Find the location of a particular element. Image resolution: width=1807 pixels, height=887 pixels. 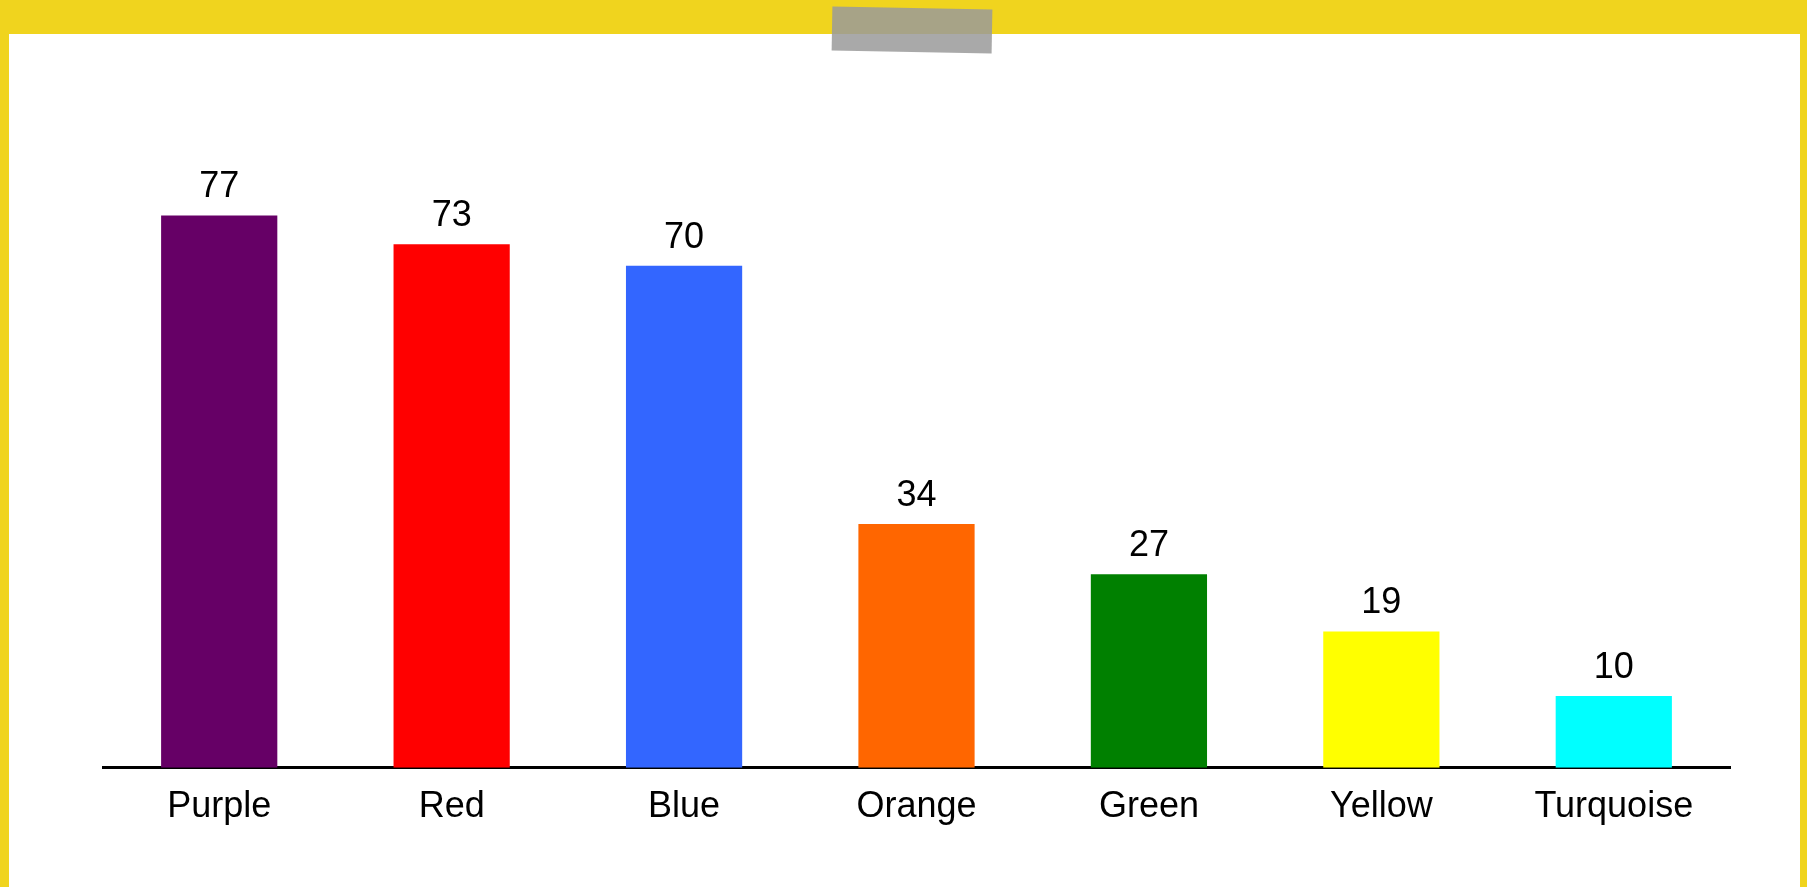

x-tick-label: Turquoise is located at coordinates (1614, 805).